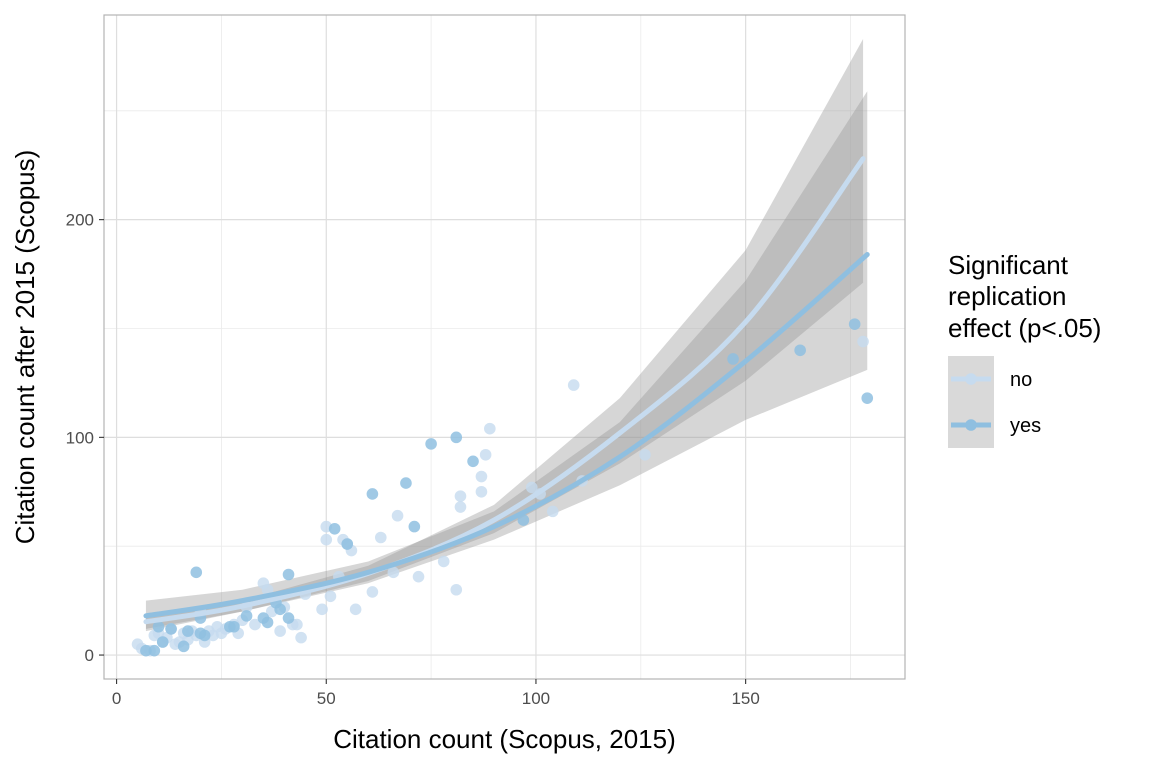 The image size is (1152, 768). I want to click on y-tick-label: 200, so click(80, 220).